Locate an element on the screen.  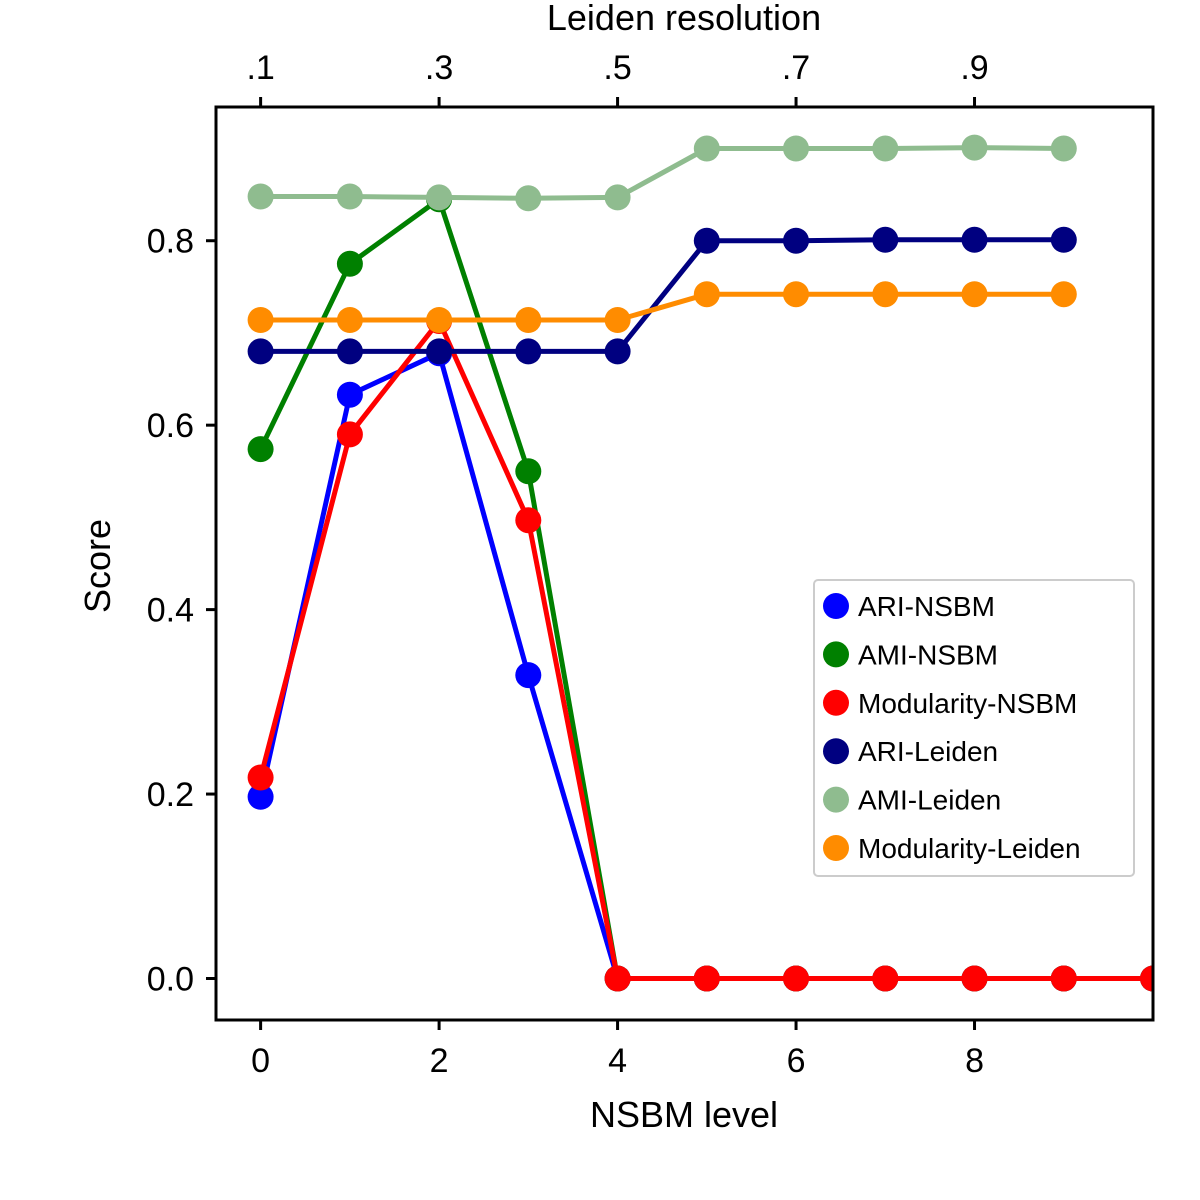
top-x-tick-label: .7 is located at coordinates (796, 68).